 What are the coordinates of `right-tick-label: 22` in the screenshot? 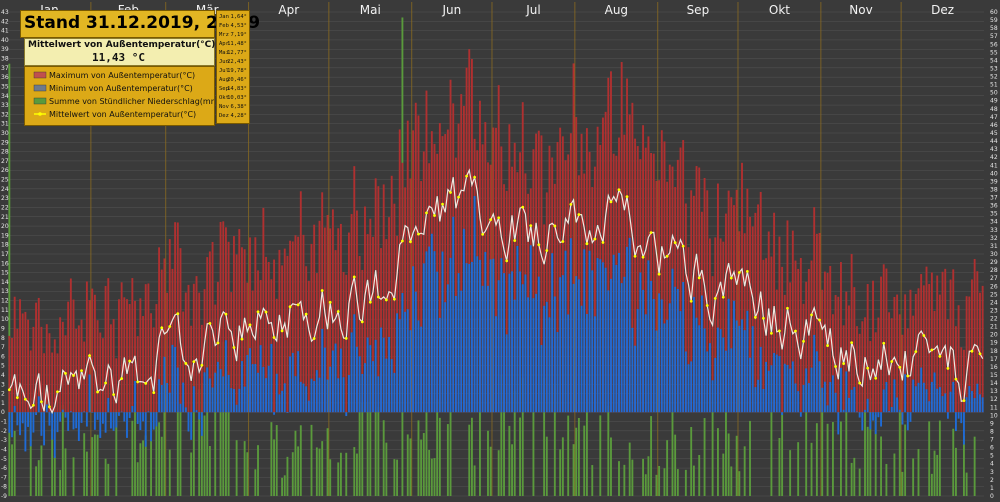 It's located at (994, 319).